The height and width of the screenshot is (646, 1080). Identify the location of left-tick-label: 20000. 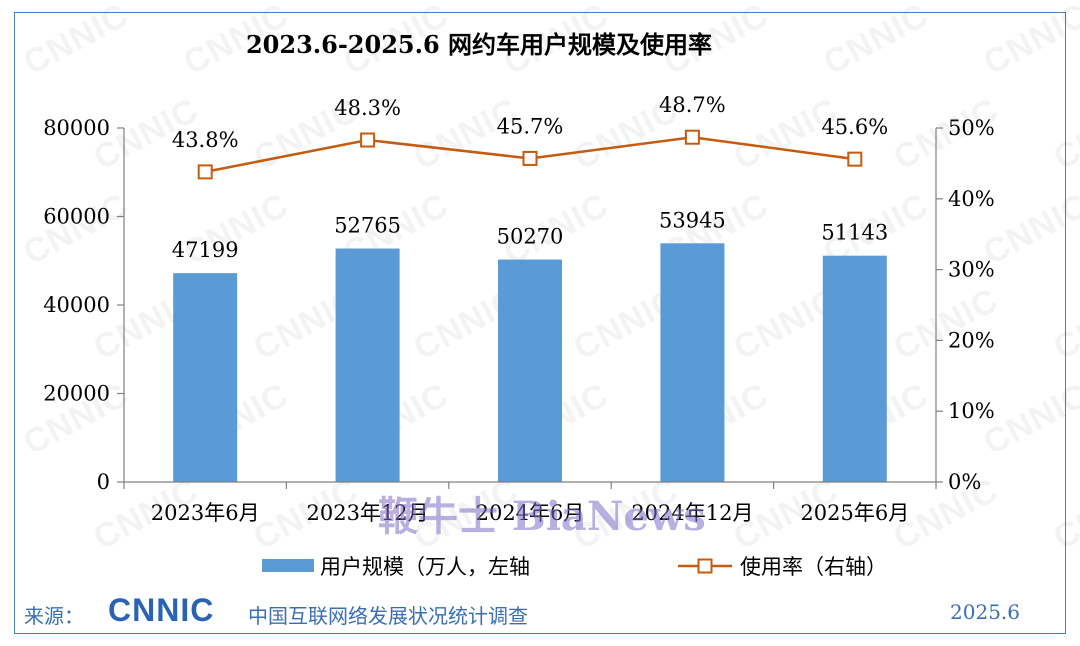
(76, 394).